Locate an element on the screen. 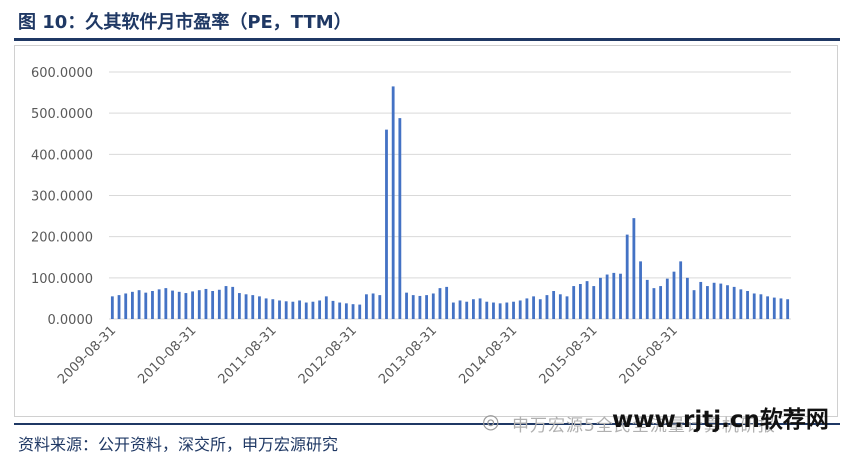 This screenshot has width=846, height=459. y-tick-label: 400.0000 is located at coordinates (62, 155).